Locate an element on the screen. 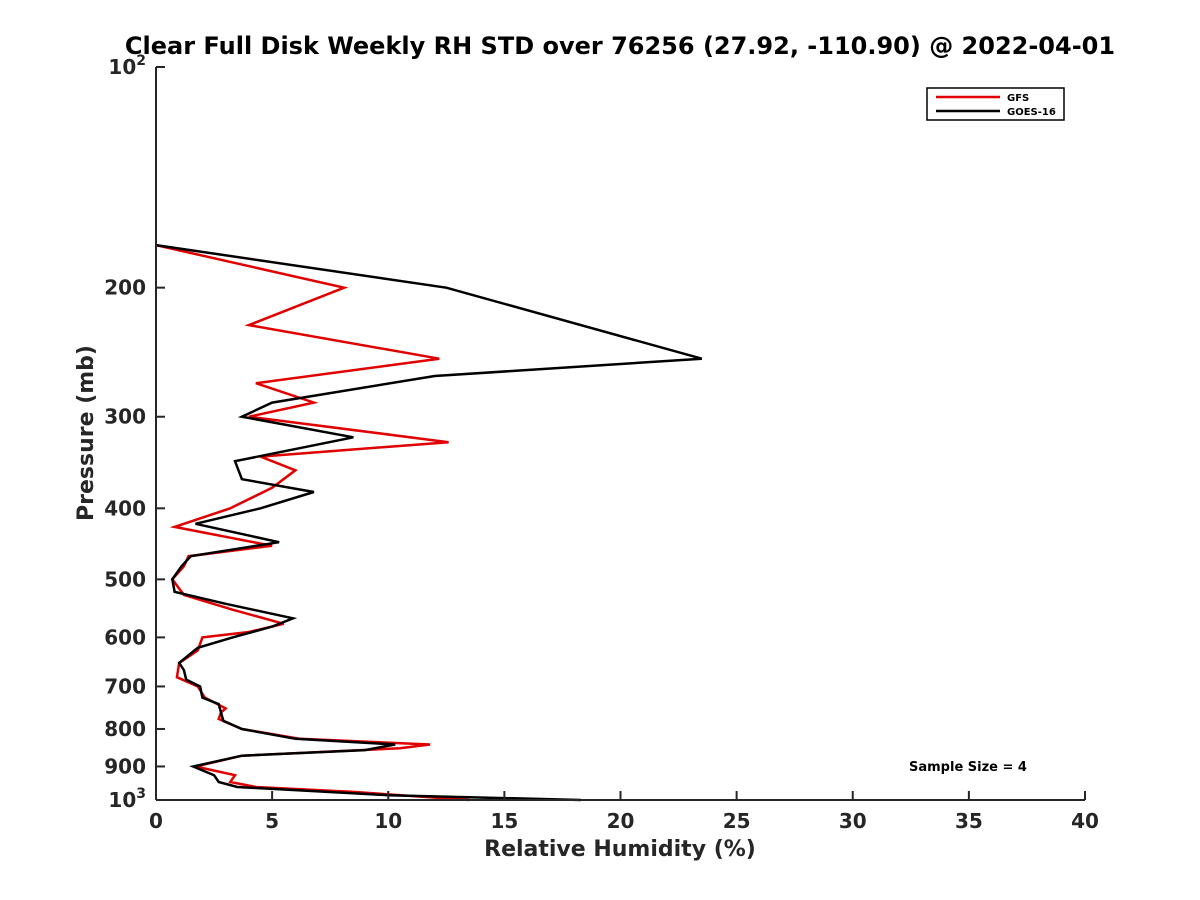  legend-label-goes16: GOES-16 is located at coordinates (1031, 112).